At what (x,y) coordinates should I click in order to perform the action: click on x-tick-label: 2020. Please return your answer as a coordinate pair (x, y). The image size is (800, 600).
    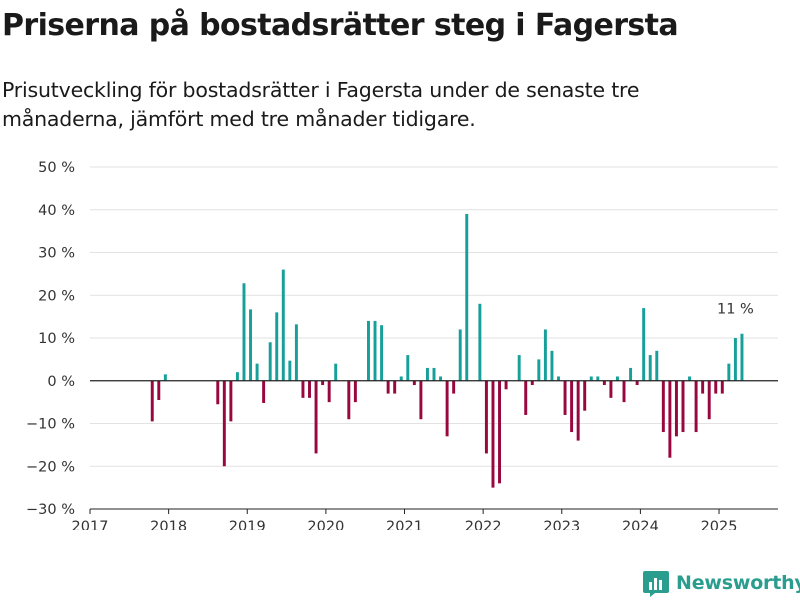
    Looking at the image, I should click on (325, 524).